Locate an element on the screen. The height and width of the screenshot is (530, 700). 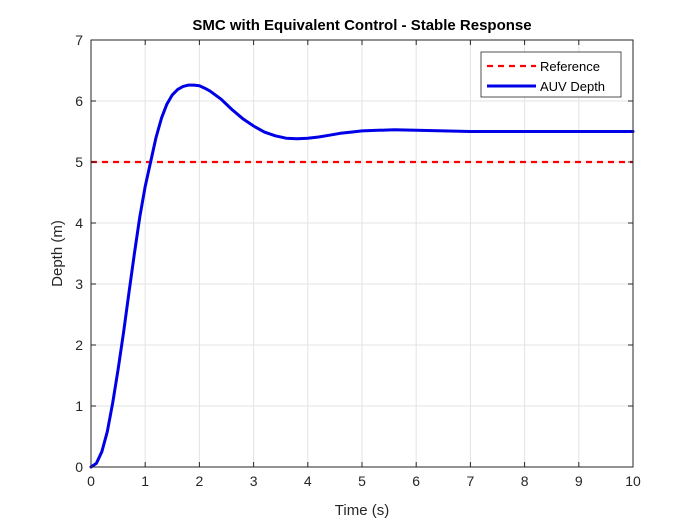
y-tick-label: 3 is located at coordinates (79, 284).